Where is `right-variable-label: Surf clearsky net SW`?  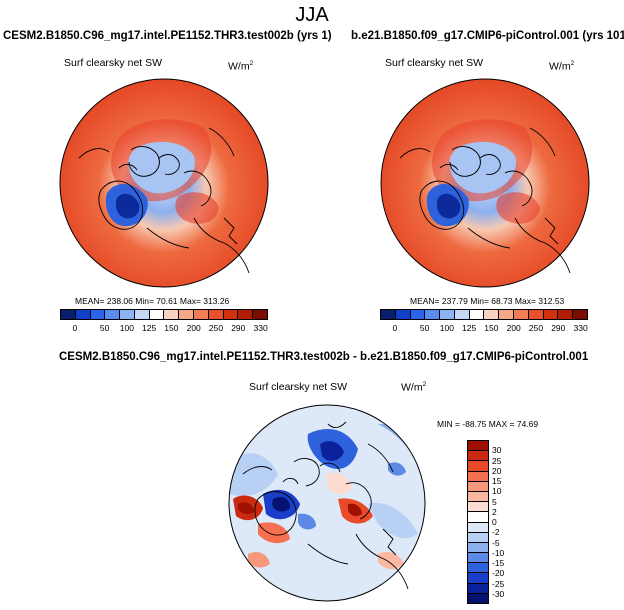 right-variable-label: Surf clearsky net SW is located at coordinates (434, 63).